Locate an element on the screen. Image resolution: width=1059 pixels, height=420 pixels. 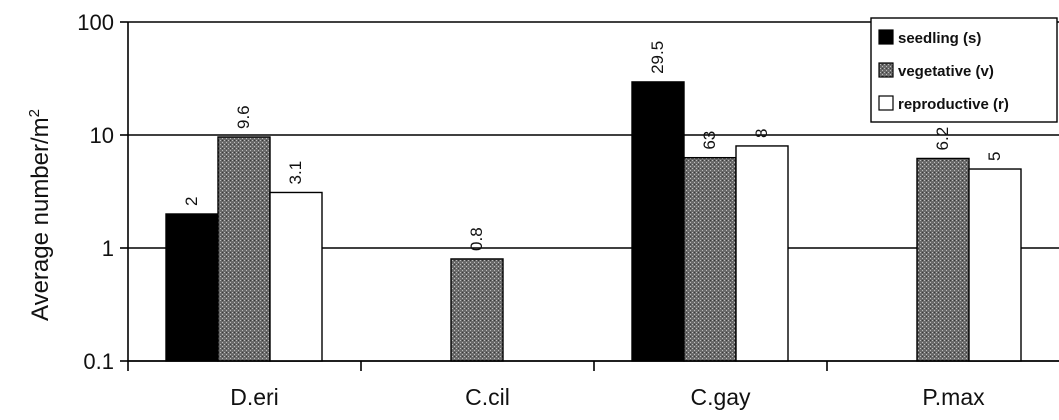
data-label: 5 is located at coordinates (994, 156).